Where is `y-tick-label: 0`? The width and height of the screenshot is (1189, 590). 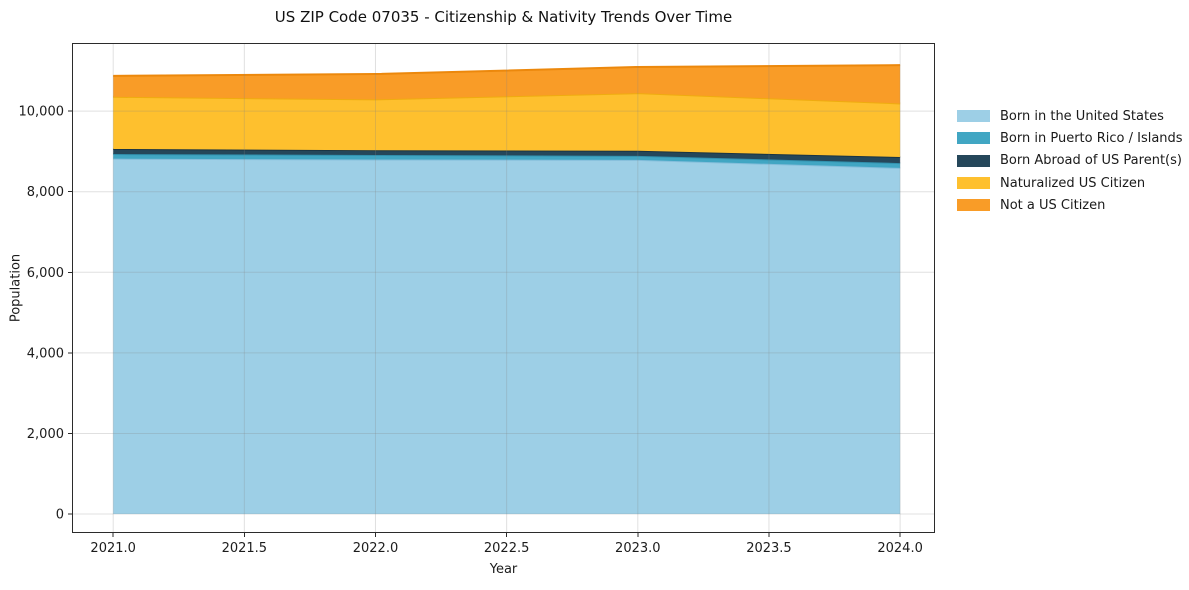
y-tick-label: 0 is located at coordinates (60, 515).